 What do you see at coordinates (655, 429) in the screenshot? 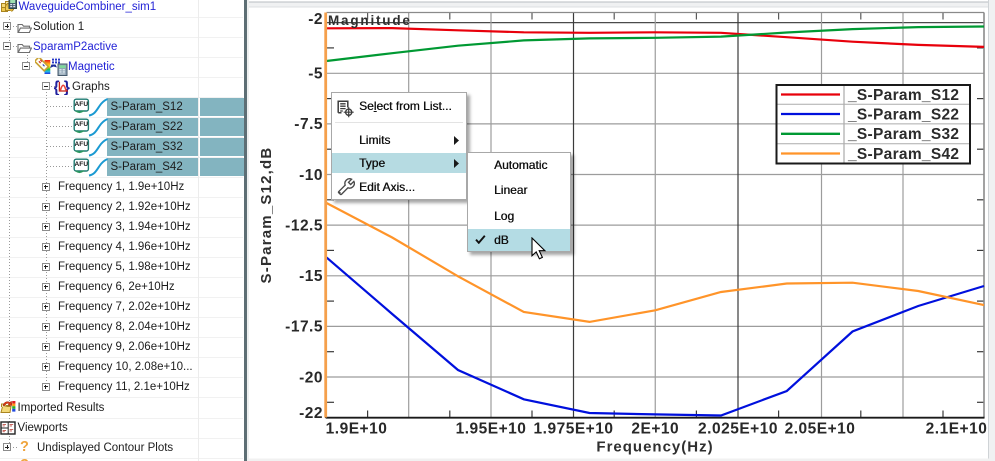
I see `svg-text: 2E+10` at bounding box center [655, 429].